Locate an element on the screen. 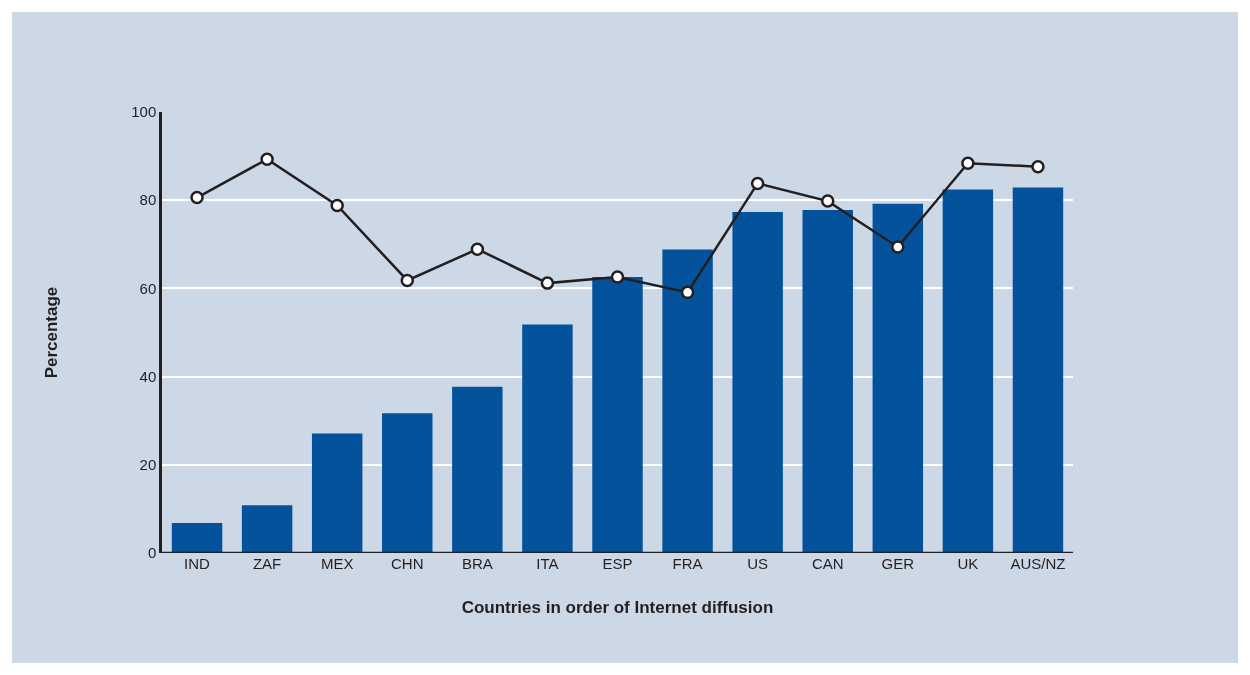 This screenshot has width=1250, height=675. y-tick-label: 20 is located at coordinates (148, 465).